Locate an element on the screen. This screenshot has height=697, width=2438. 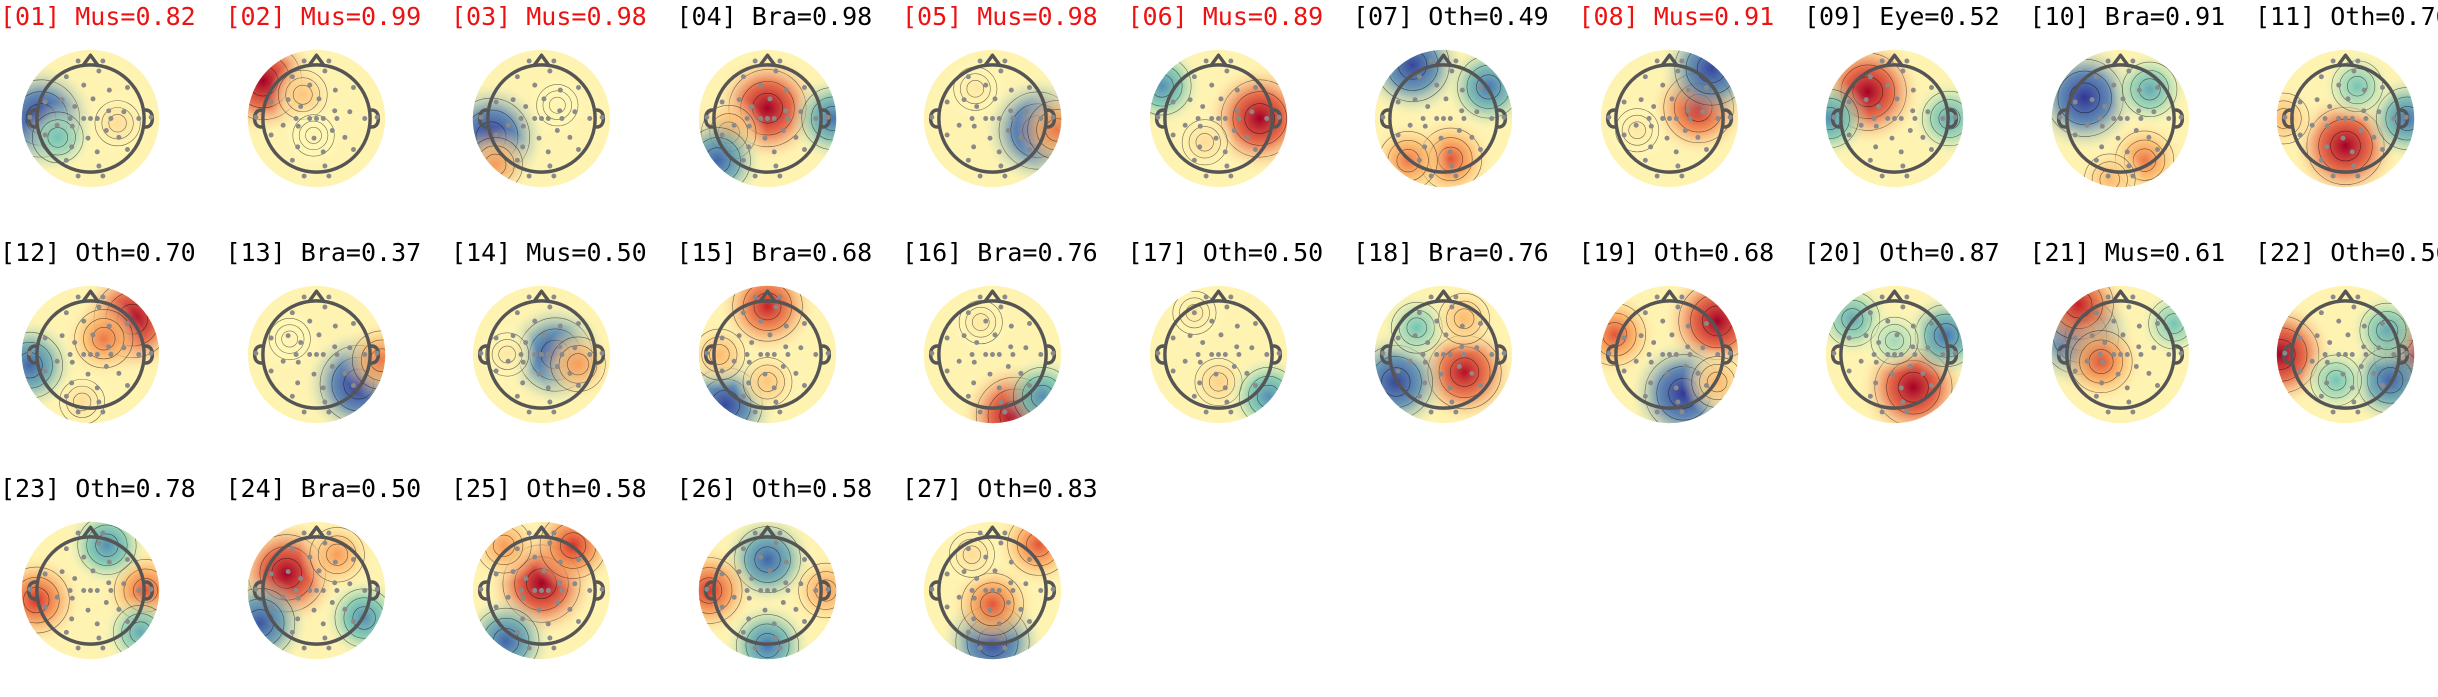
ic-cell: [24] Bra=0.50 is located at coordinates (338, 584).